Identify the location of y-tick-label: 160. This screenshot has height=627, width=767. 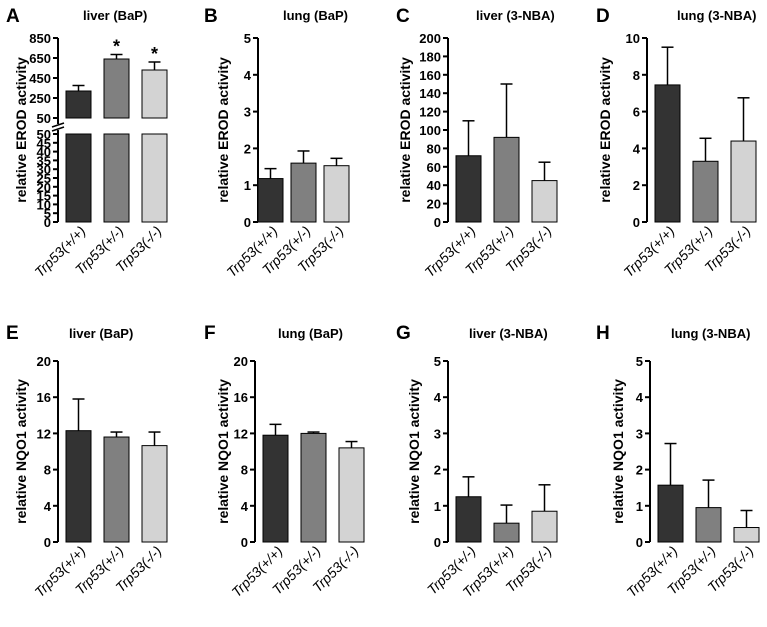
(430, 75).